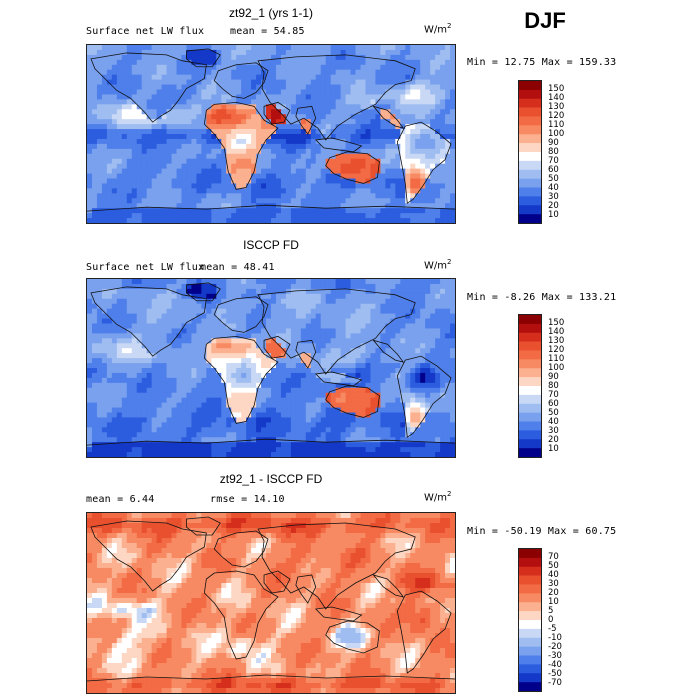 The width and height of the screenshot is (700, 700). I want to click on map-simulation, so click(271, 134).